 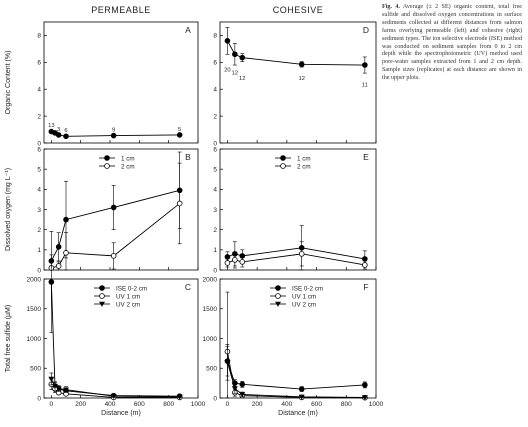 What do you see at coordinates (8, 83) in the screenshot?
I see `y-axis-label: Organic Content (%)` at bounding box center [8, 83].